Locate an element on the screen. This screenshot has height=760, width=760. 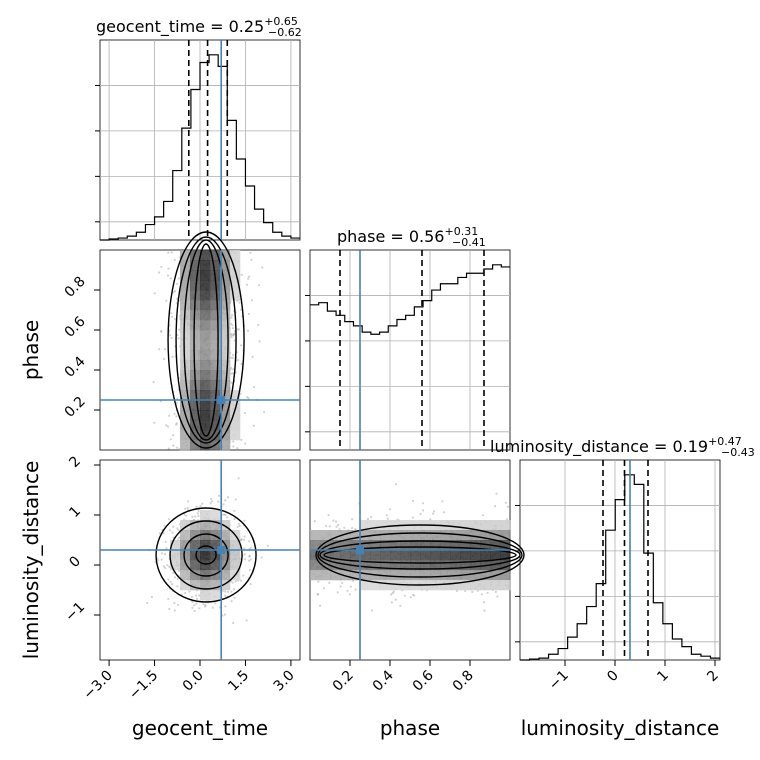
title-luminosity_distance-minus: −0.43 is located at coordinates (738, 452).